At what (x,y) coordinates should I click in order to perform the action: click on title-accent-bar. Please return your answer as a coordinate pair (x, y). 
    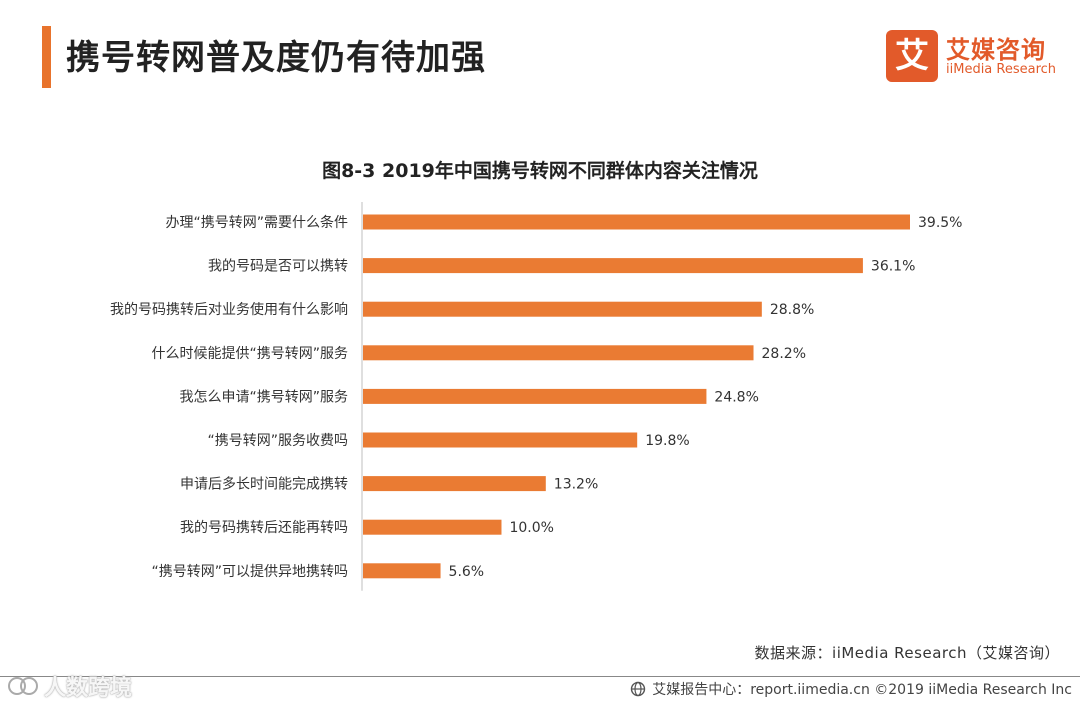
    Looking at the image, I should click on (46, 57).